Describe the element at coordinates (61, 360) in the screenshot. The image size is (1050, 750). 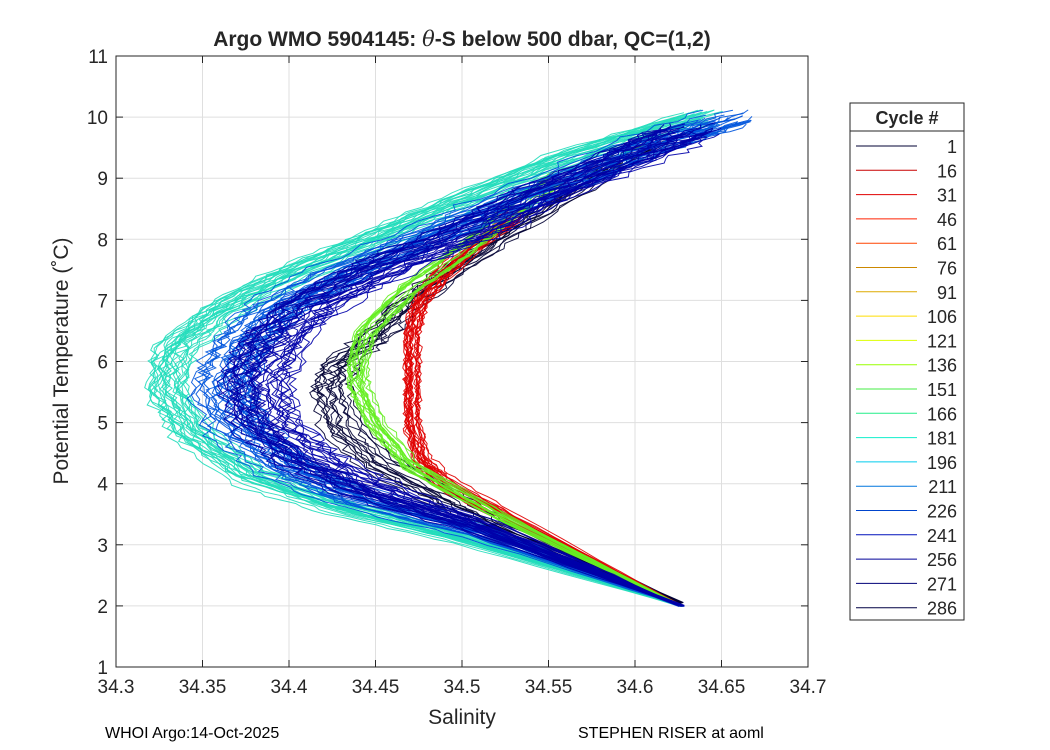
I see `y-axis-label: Potential Temperature (˚C)` at that location.